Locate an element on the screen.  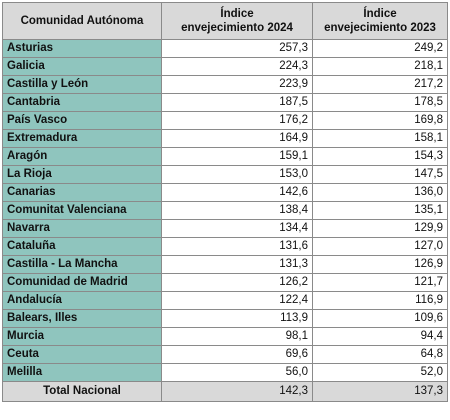
index-2024-cell: 131,6 is located at coordinates (237, 246).